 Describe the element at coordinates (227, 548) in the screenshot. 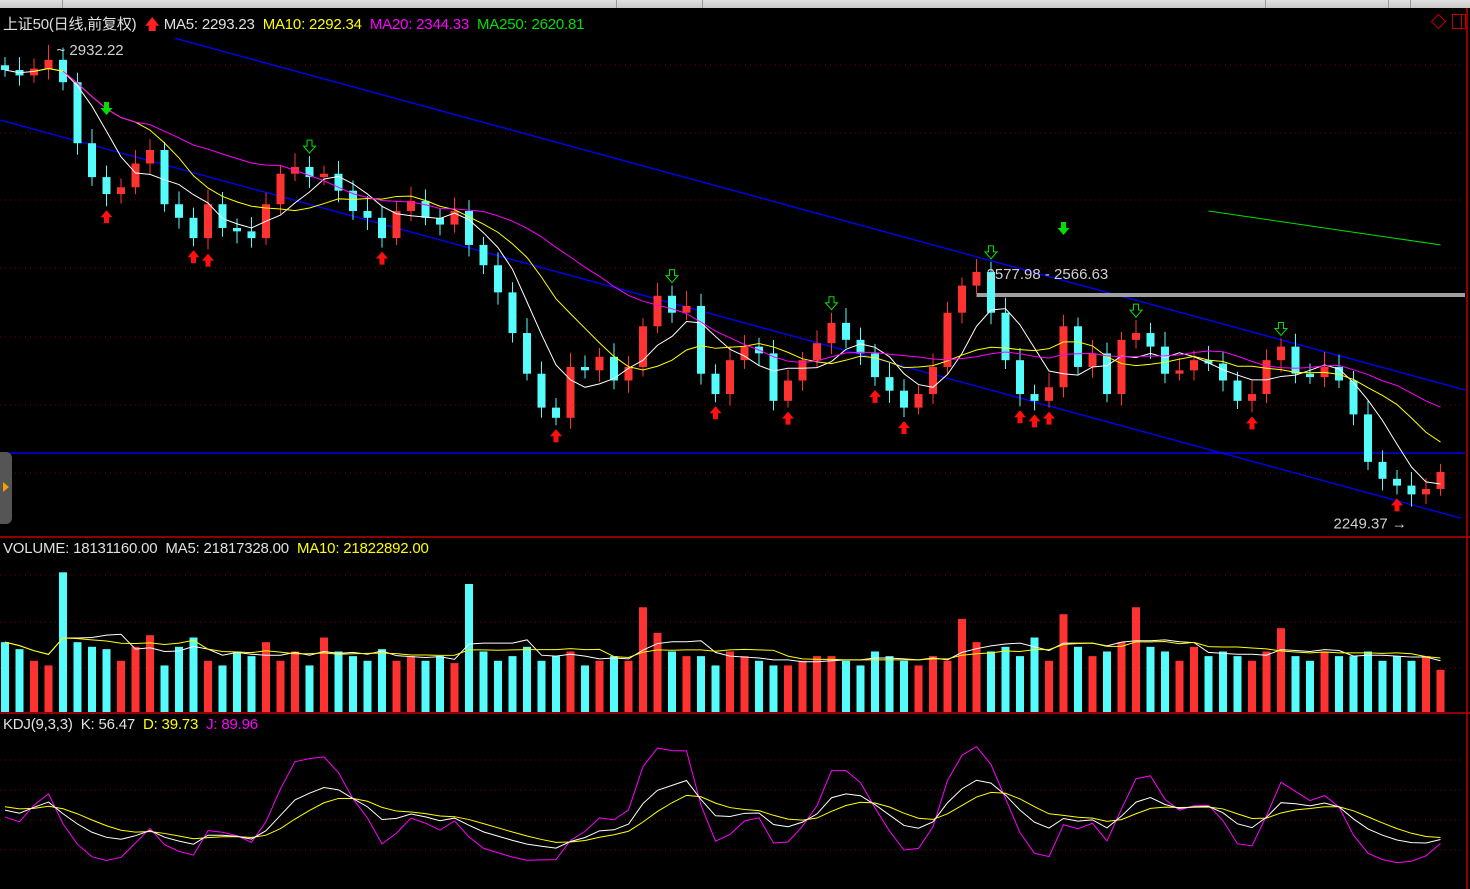

I see `volume-ma5-value: MA5: 21817328.00` at that location.